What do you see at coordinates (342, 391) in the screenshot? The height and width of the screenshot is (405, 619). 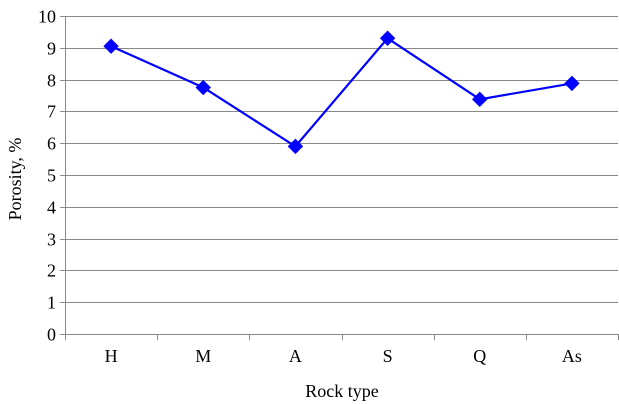 I see `x-axis-title: Rock type` at bounding box center [342, 391].